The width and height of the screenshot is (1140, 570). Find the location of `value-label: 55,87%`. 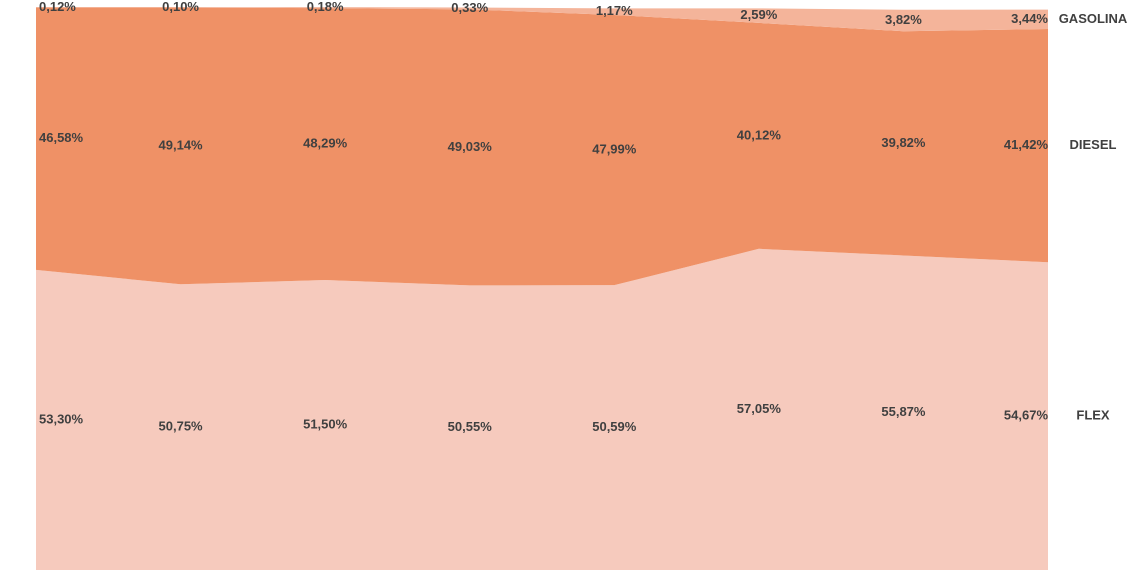

value-label: 55,87% is located at coordinates (903, 411).